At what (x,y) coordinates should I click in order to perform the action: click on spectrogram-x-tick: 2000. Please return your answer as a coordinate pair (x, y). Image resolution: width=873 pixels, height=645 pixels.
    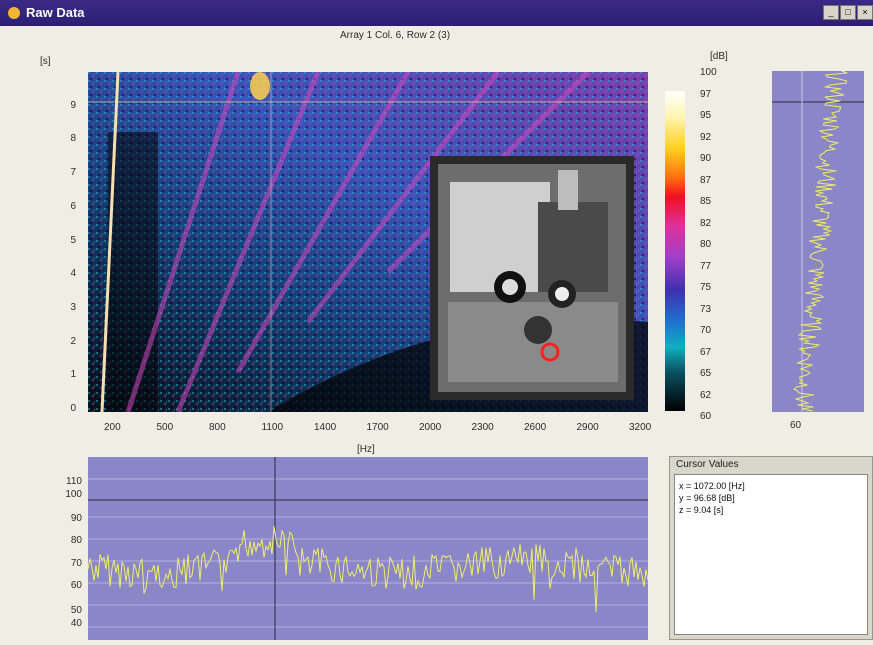
    Looking at the image, I should click on (430, 427).